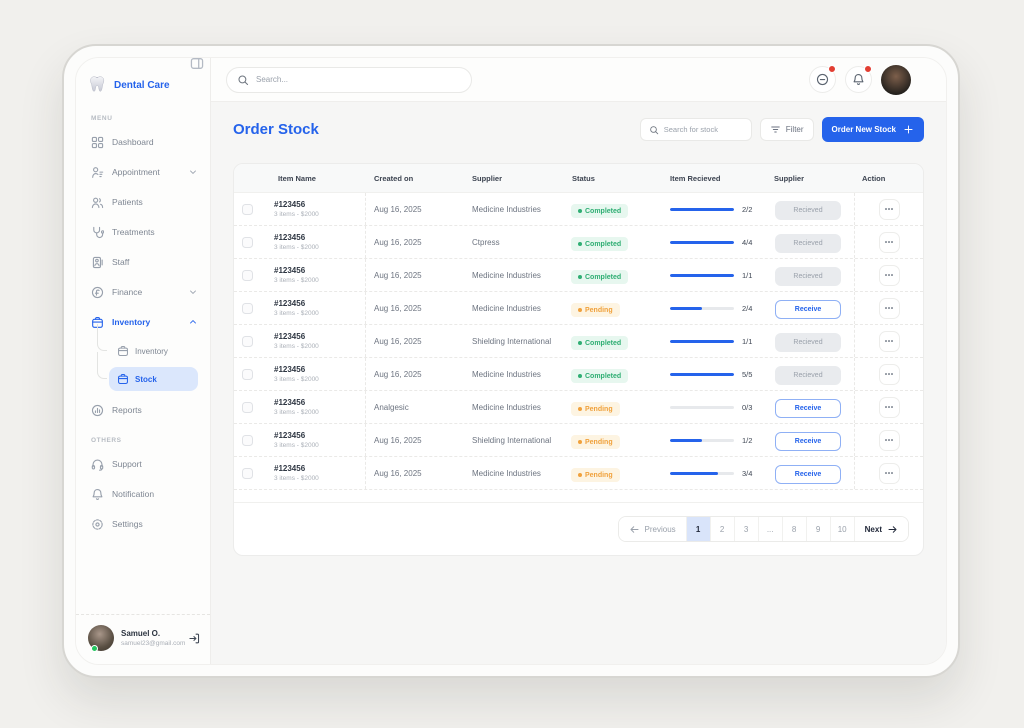 The width and height of the screenshot is (1024, 728). What do you see at coordinates (143, 410) in the screenshot?
I see `sidebar-item-reports: Reports` at bounding box center [143, 410].